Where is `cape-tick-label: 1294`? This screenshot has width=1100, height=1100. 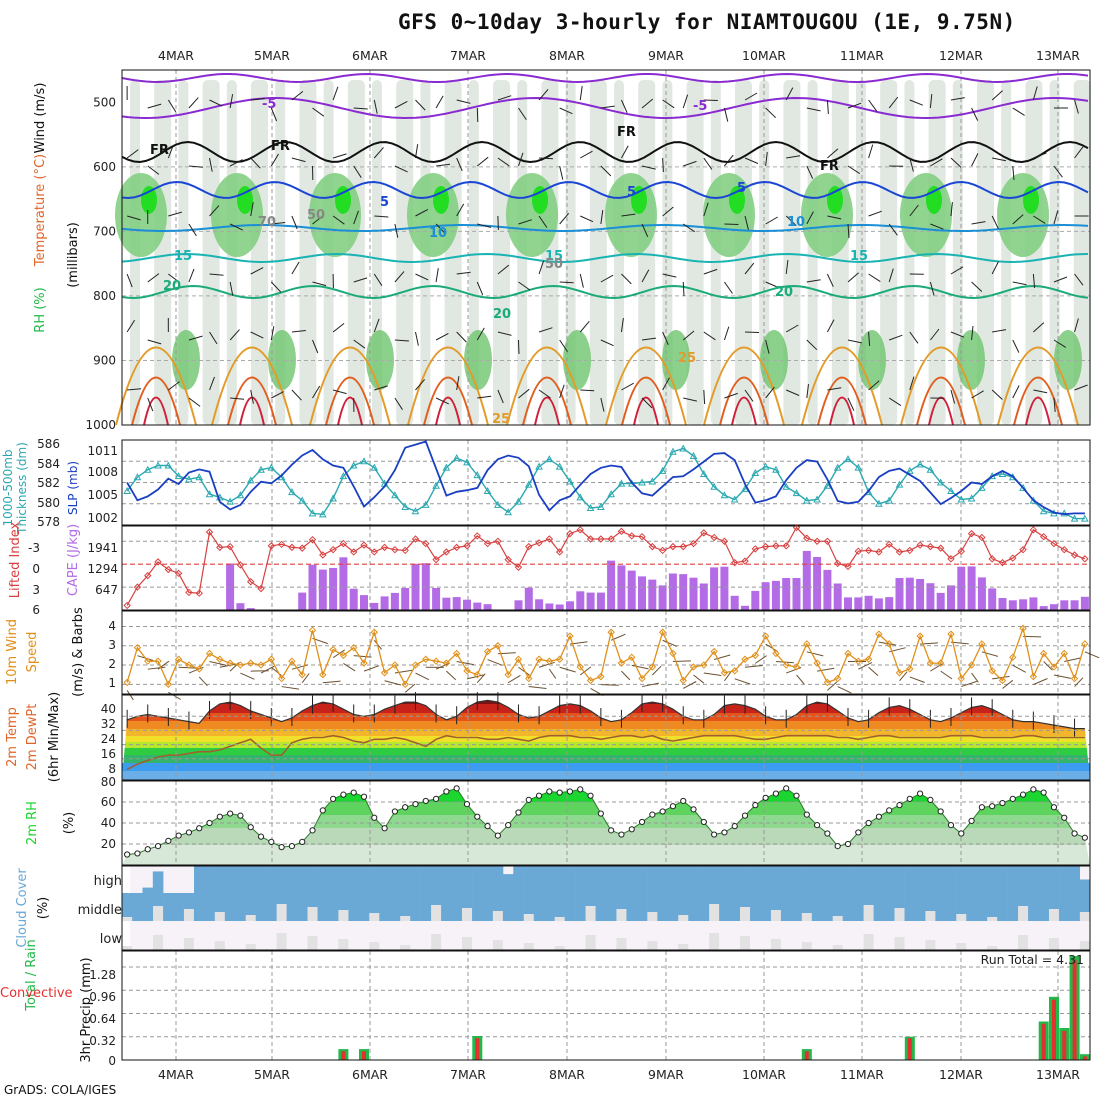 cape-tick-label: 1294 is located at coordinates (102, 569).